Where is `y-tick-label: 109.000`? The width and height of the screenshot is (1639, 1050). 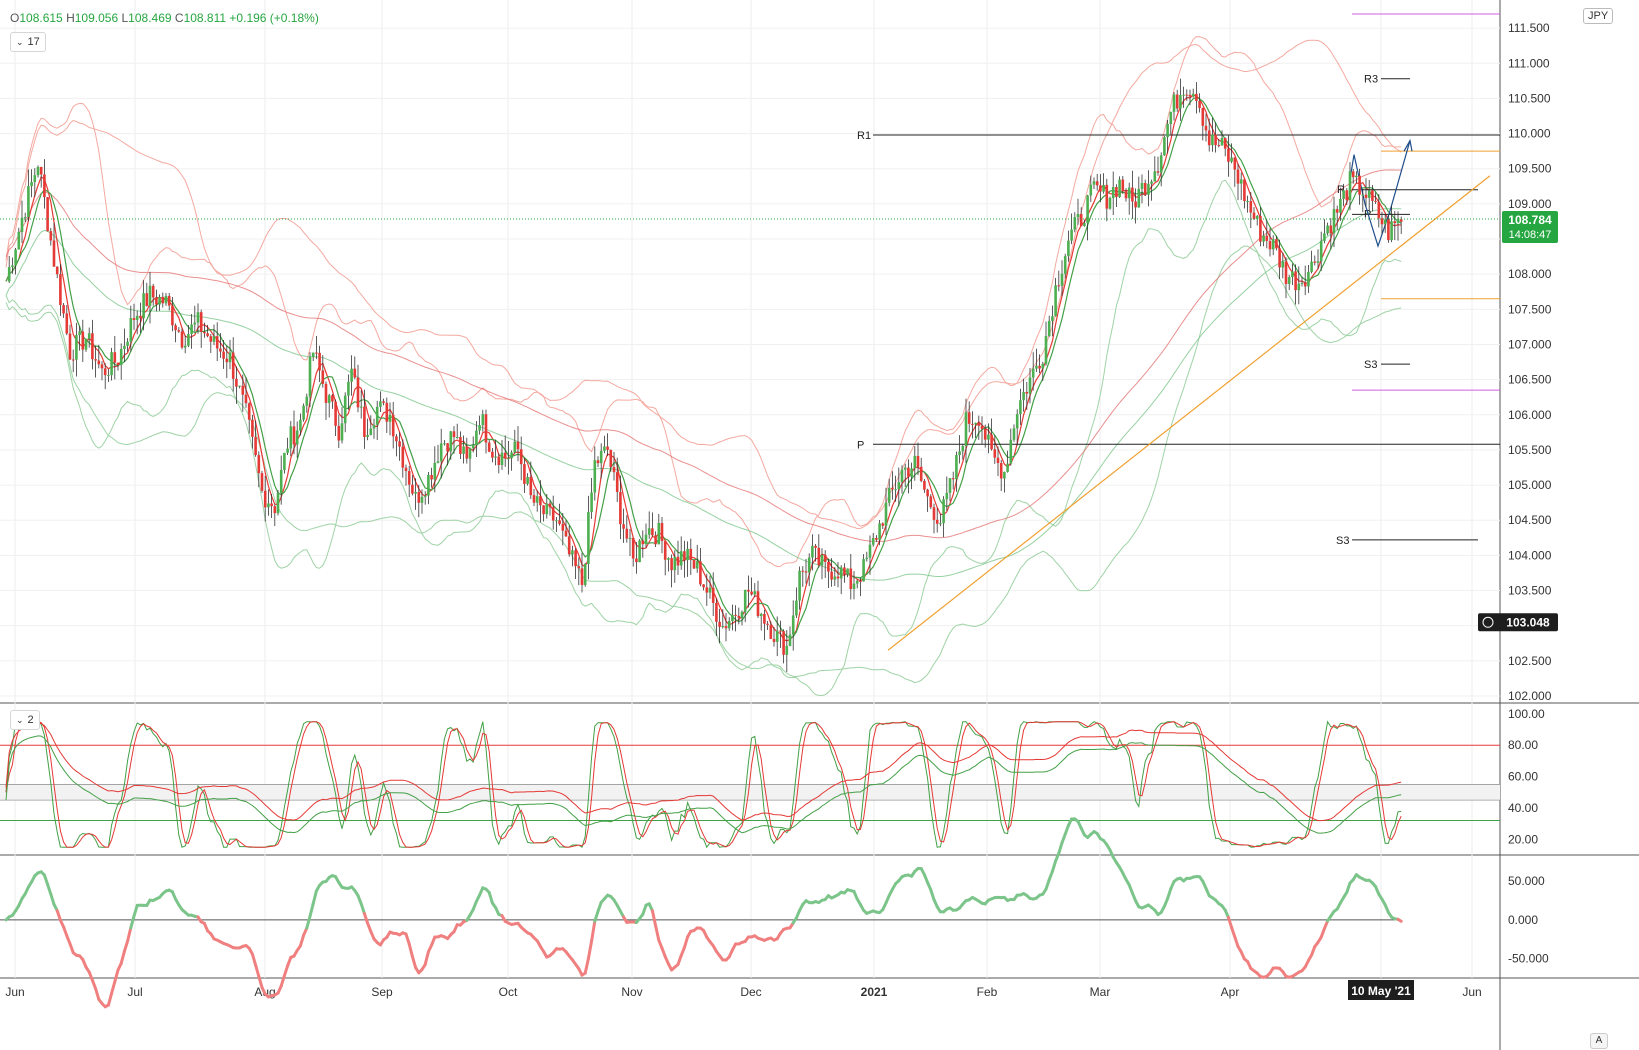
y-tick-label: 109.000 is located at coordinates (1530, 204).